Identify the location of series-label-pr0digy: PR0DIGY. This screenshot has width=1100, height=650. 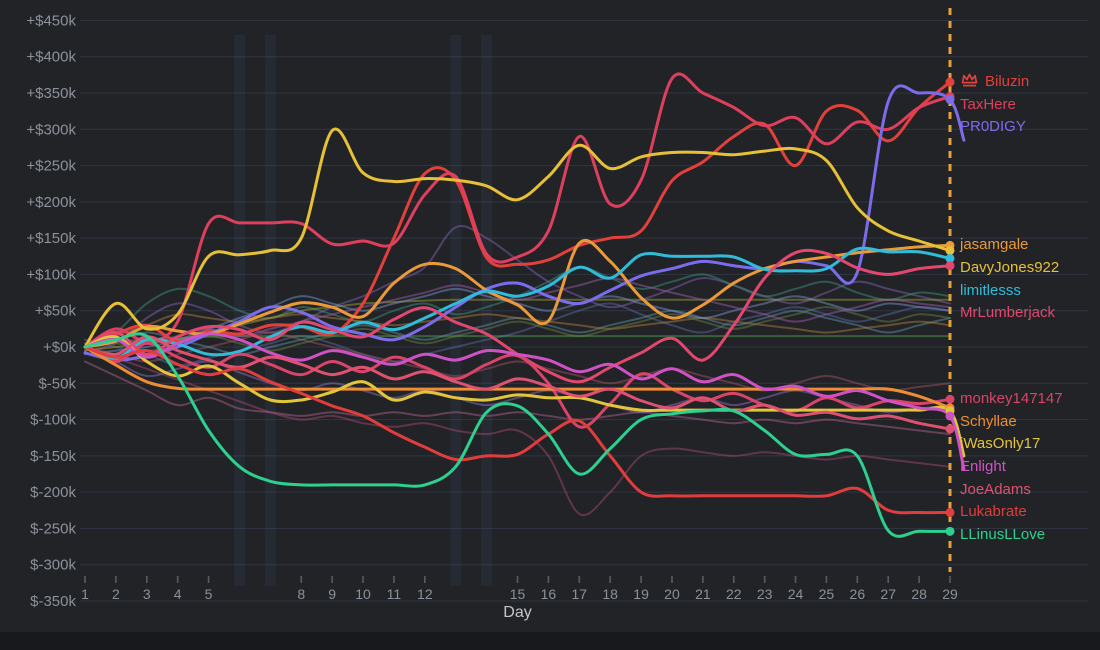
(993, 127).